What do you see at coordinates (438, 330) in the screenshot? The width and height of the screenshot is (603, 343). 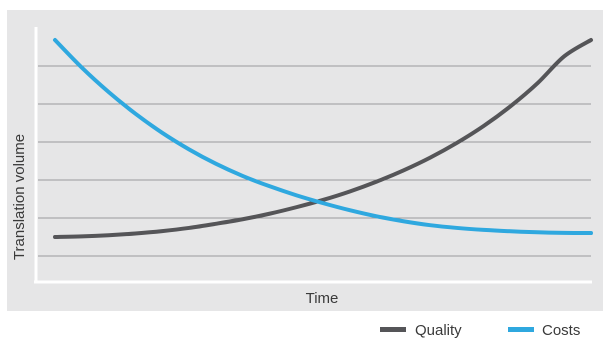 I see `legend-label-quality: Quality` at bounding box center [438, 330].